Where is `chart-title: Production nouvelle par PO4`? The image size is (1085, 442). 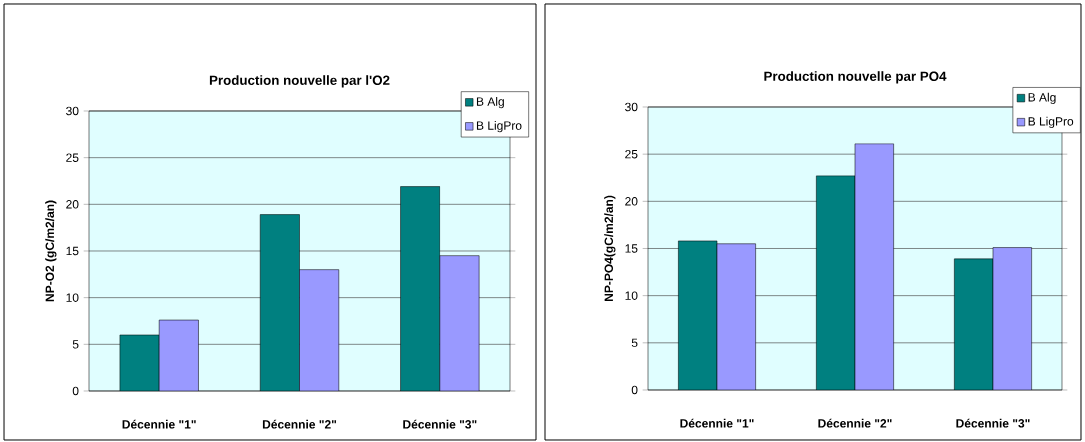
chart-title: Production nouvelle par PO4 is located at coordinates (855, 77).